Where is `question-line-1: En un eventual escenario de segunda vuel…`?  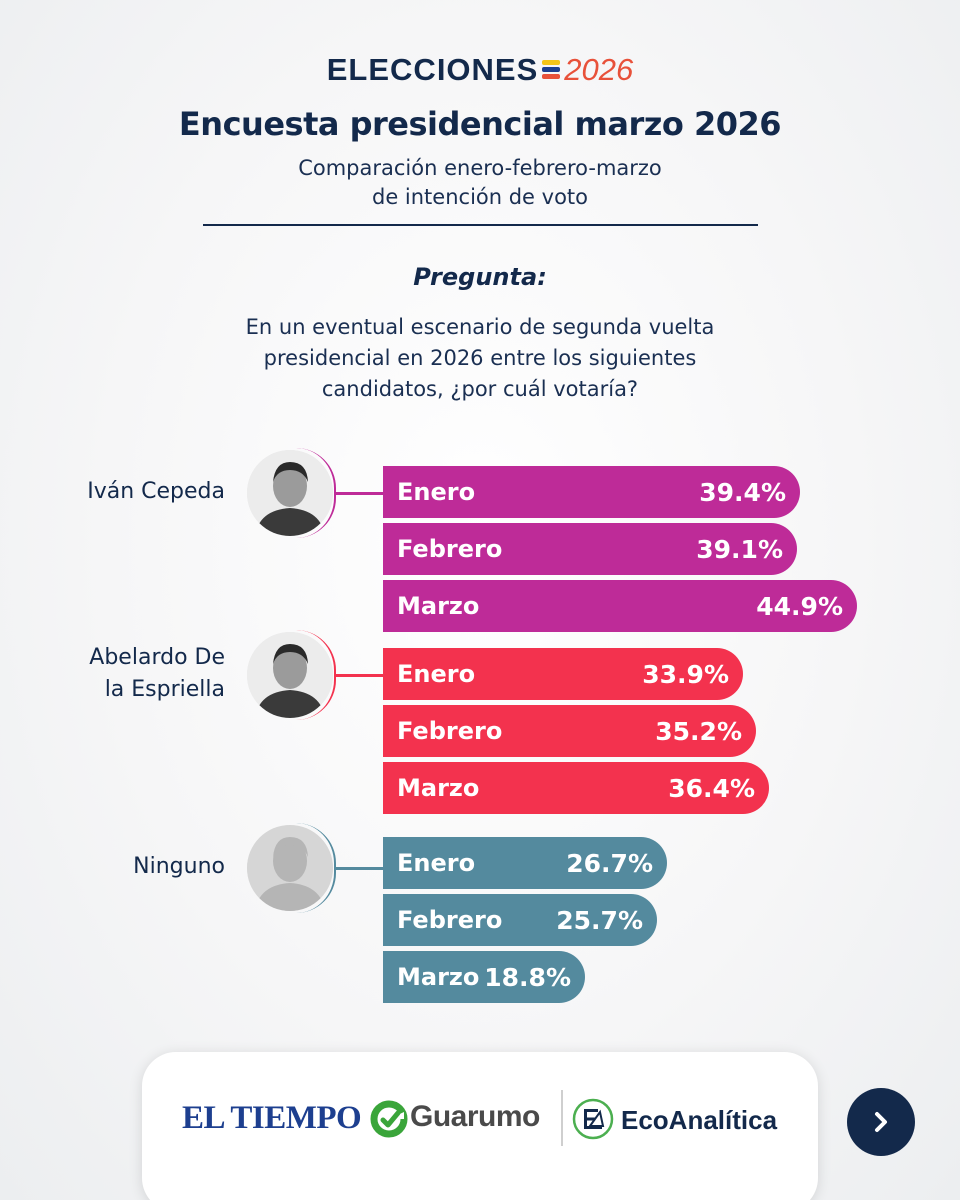 question-line-1: En un eventual escenario de segunda vuel… is located at coordinates (480, 327).